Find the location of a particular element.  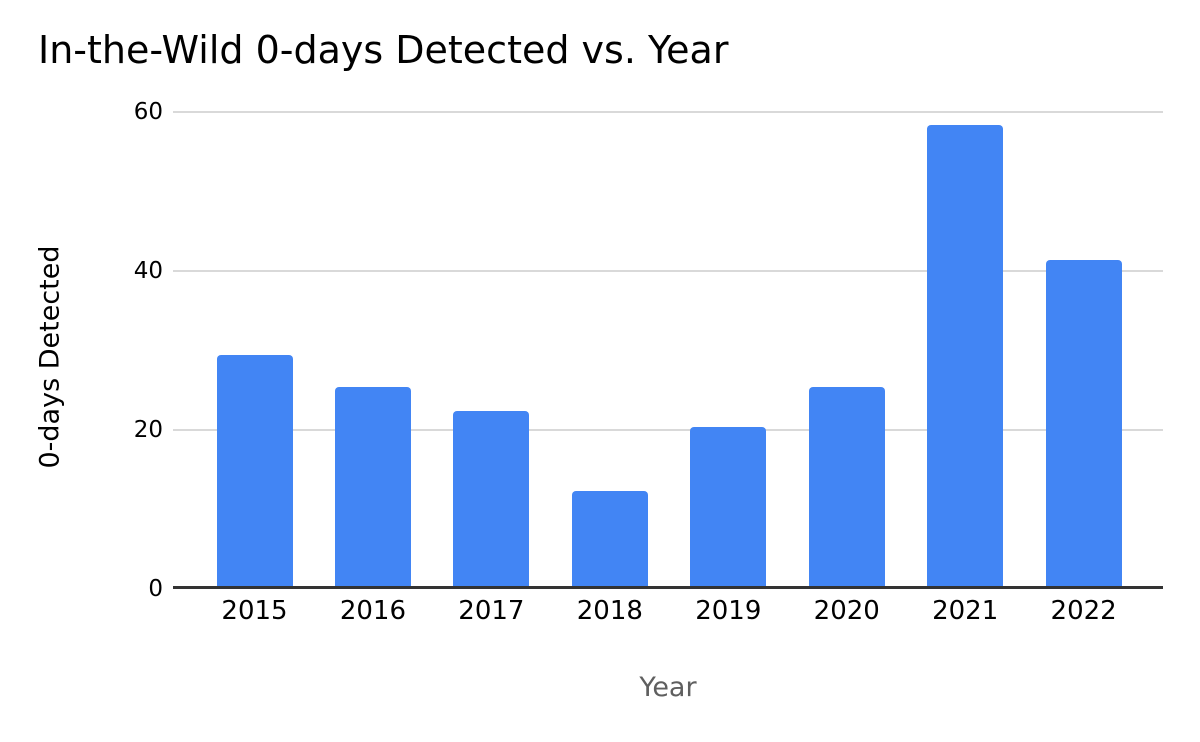

y-axis-title: 0-days Detected is located at coordinates (50, 357).